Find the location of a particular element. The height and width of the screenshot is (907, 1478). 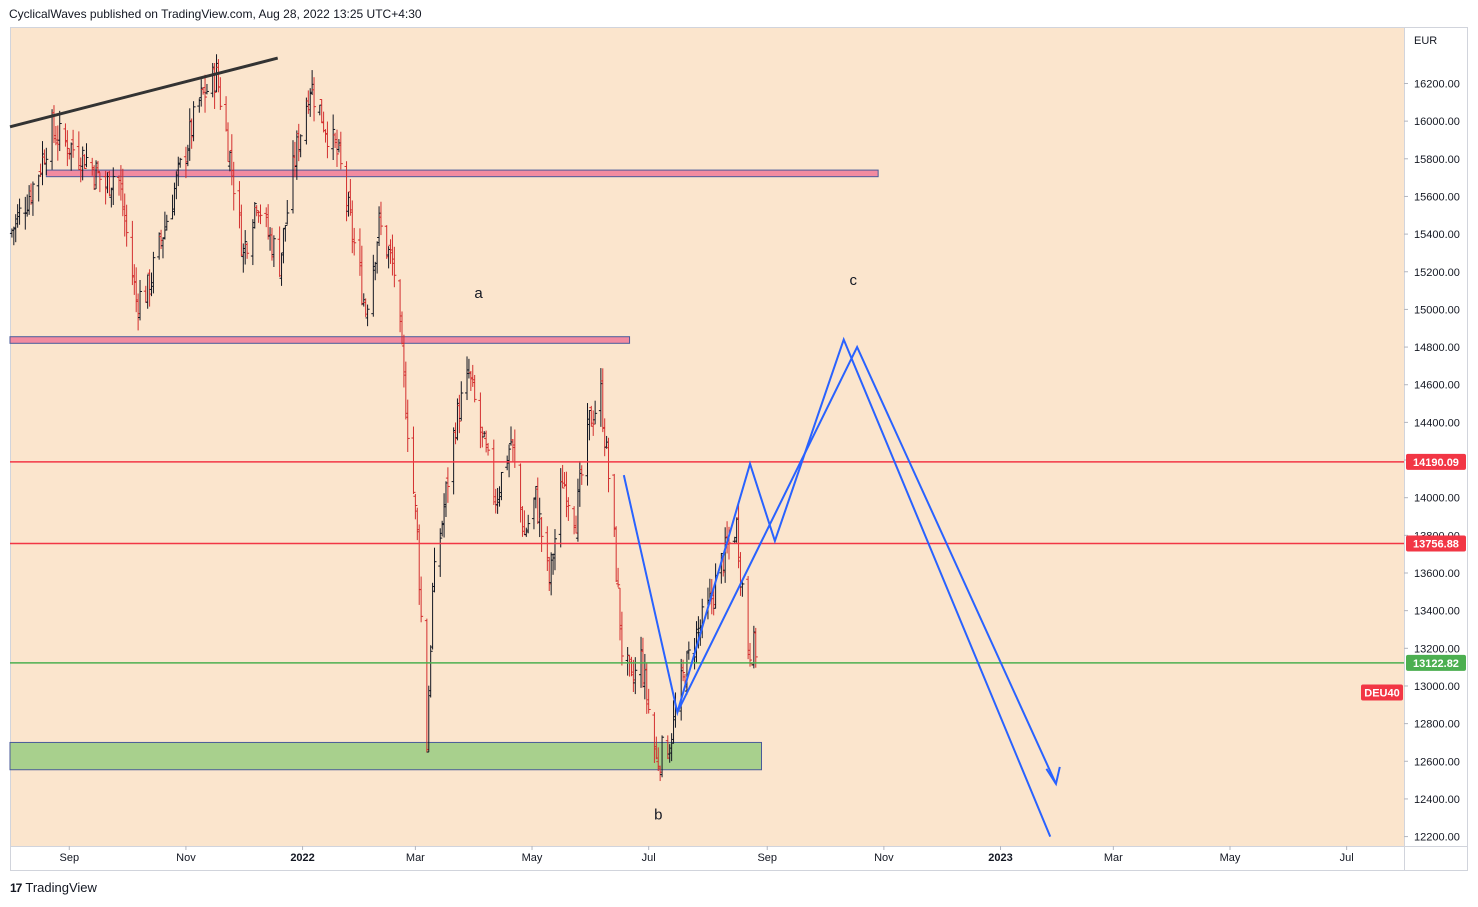

price-tick-label: 16200.00 is located at coordinates (1437, 84).